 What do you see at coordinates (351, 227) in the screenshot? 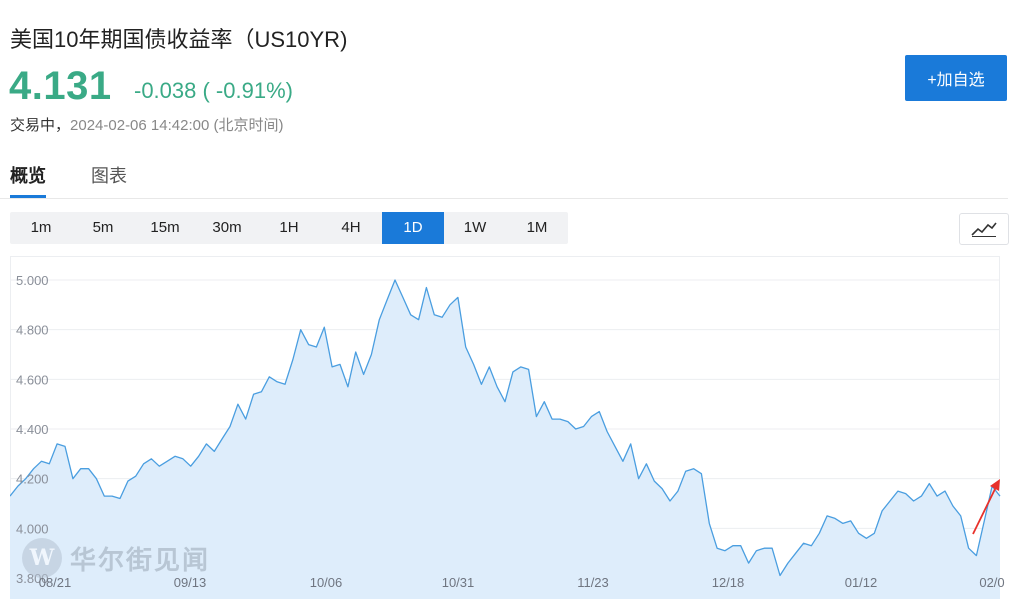
I see `period-4h: 4H` at bounding box center [351, 227].